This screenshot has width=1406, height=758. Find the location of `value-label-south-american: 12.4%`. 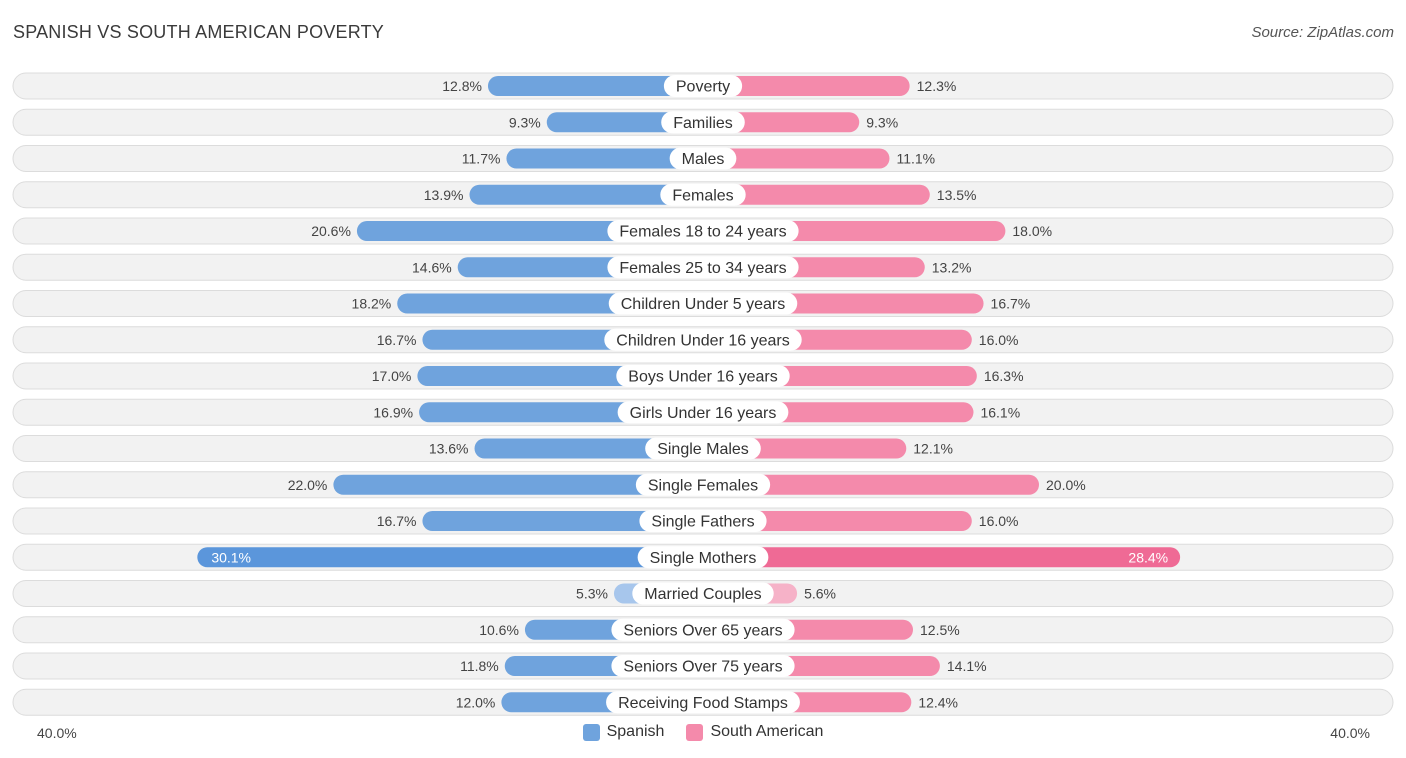

value-label-south-american: 12.4% is located at coordinates (938, 702).